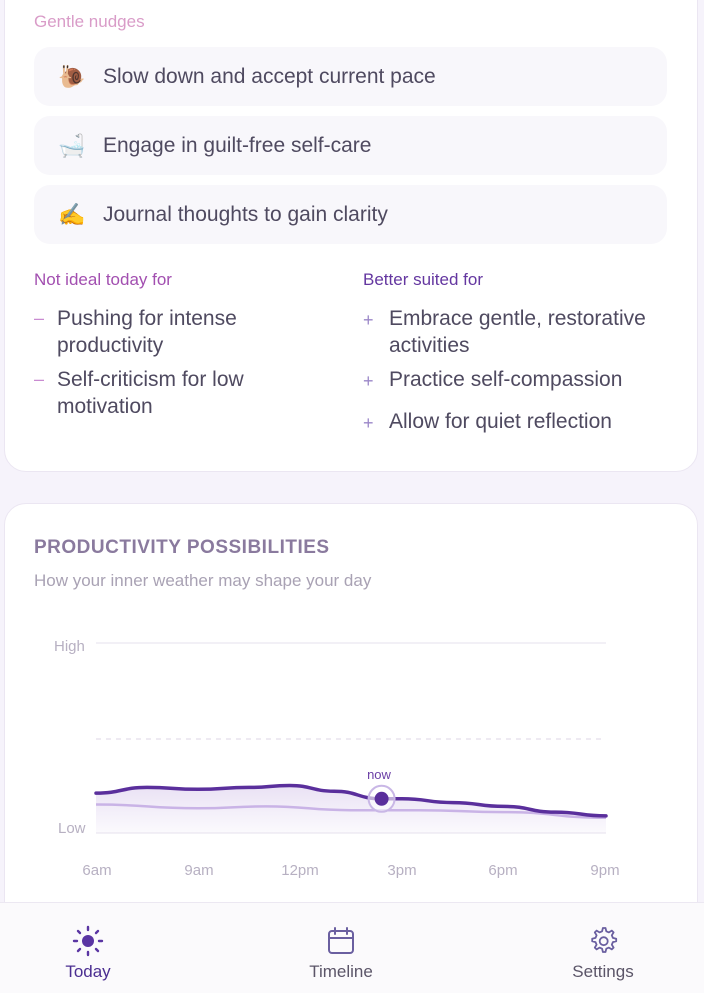 The height and width of the screenshot is (993, 704). I want to click on x-tick-label: 3pm, so click(402, 870).